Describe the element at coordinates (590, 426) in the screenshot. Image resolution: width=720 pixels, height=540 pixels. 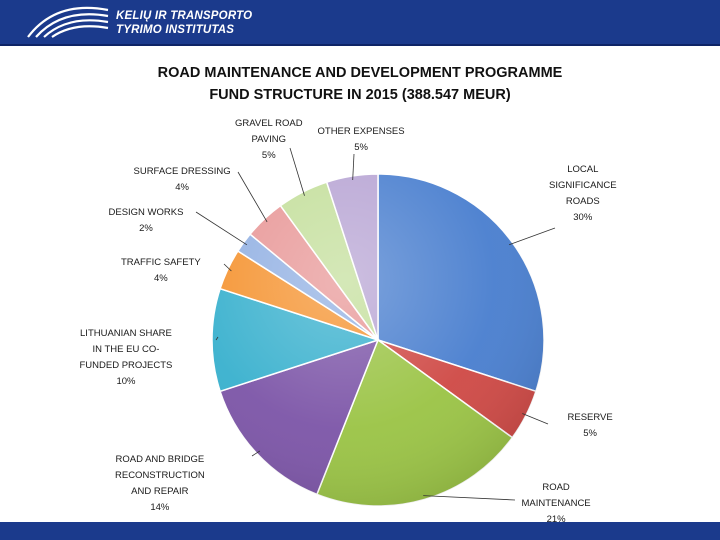
I see `slice-label: RESERVE 5%` at that location.